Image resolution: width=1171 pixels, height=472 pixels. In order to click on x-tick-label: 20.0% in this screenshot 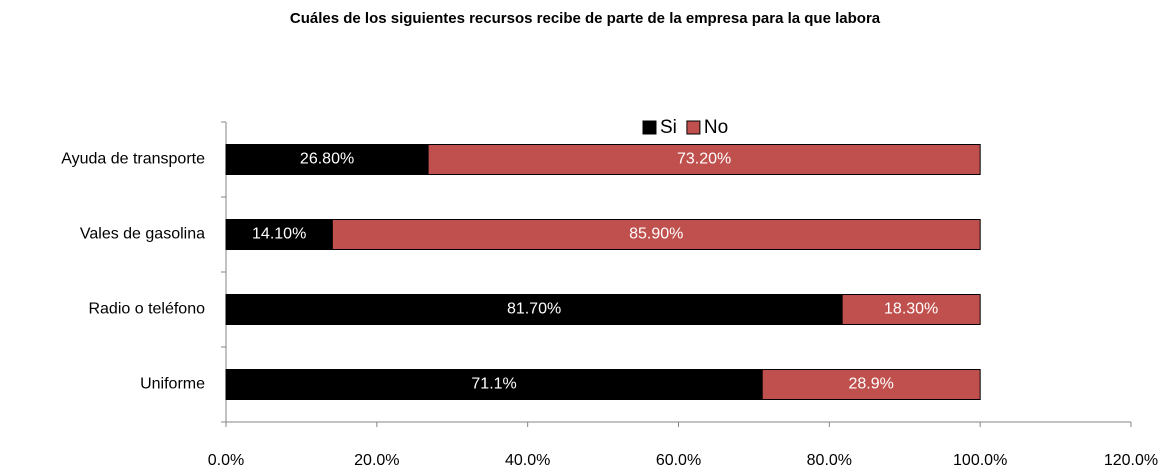, I will do `click(376, 460)`.